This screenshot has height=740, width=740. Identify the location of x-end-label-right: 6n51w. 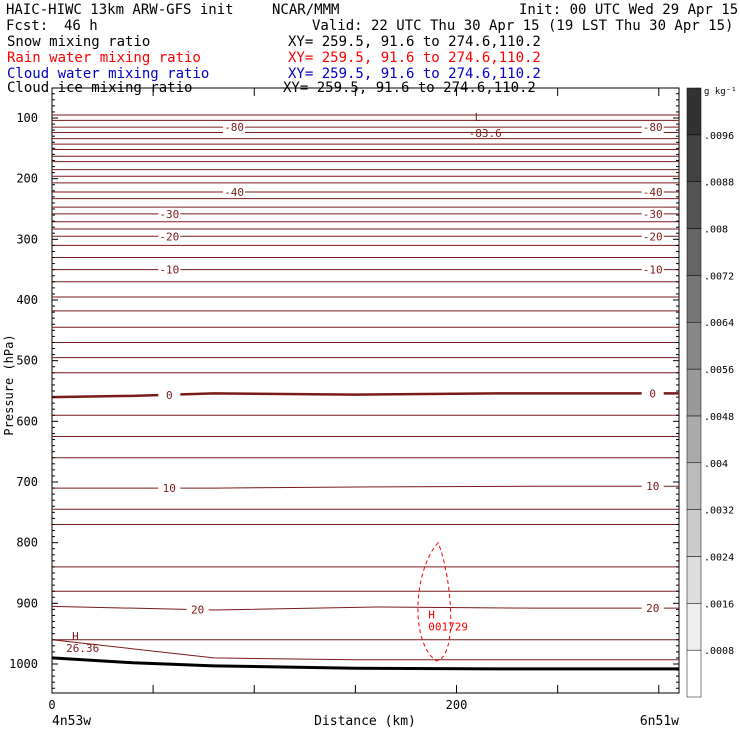
(659, 721).